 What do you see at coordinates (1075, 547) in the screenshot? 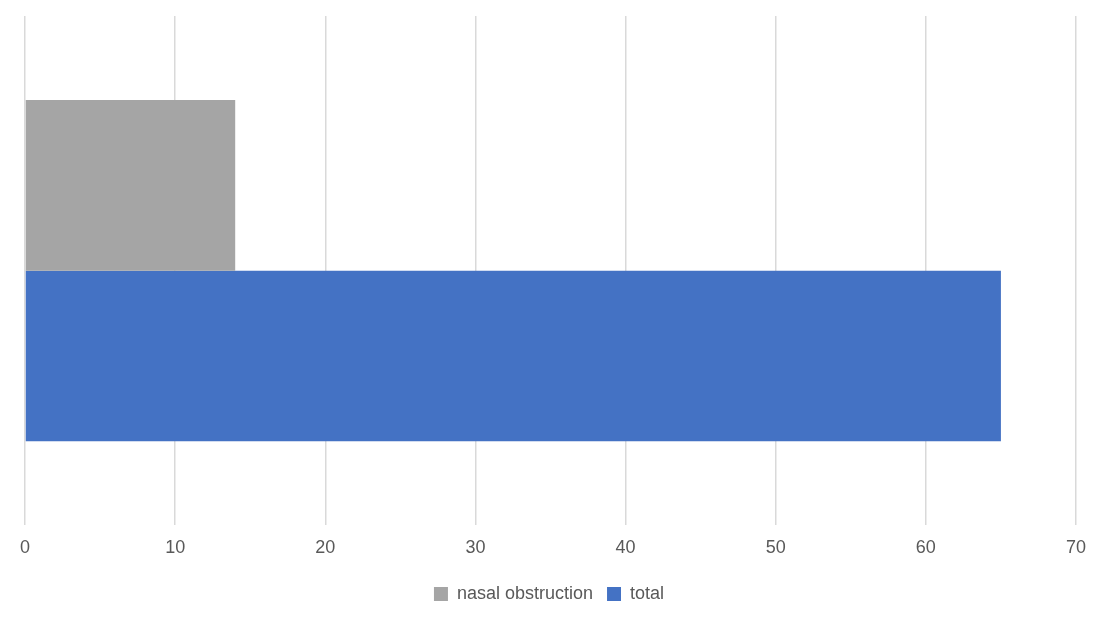
I see `x-tick-label: 70` at bounding box center [1075, 547].